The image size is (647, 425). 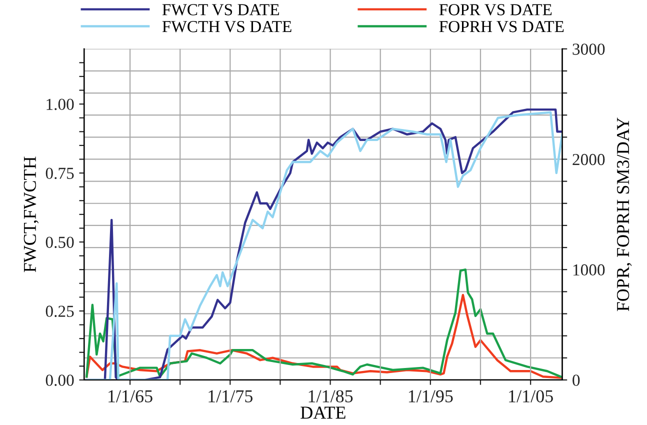 What do you see at coordinates (230, 396) in the screenshot?
I see `x-tick-label: 1/1/75` at bounding box center [230, 396].